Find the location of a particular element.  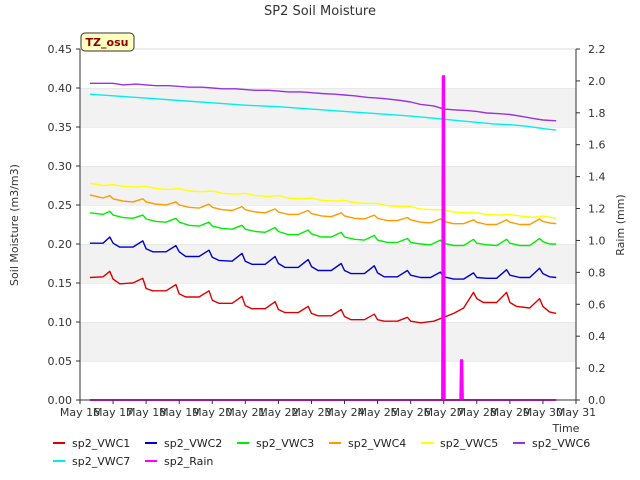

y2-tick-label: 2.0 is located at coordinates (597, 81).